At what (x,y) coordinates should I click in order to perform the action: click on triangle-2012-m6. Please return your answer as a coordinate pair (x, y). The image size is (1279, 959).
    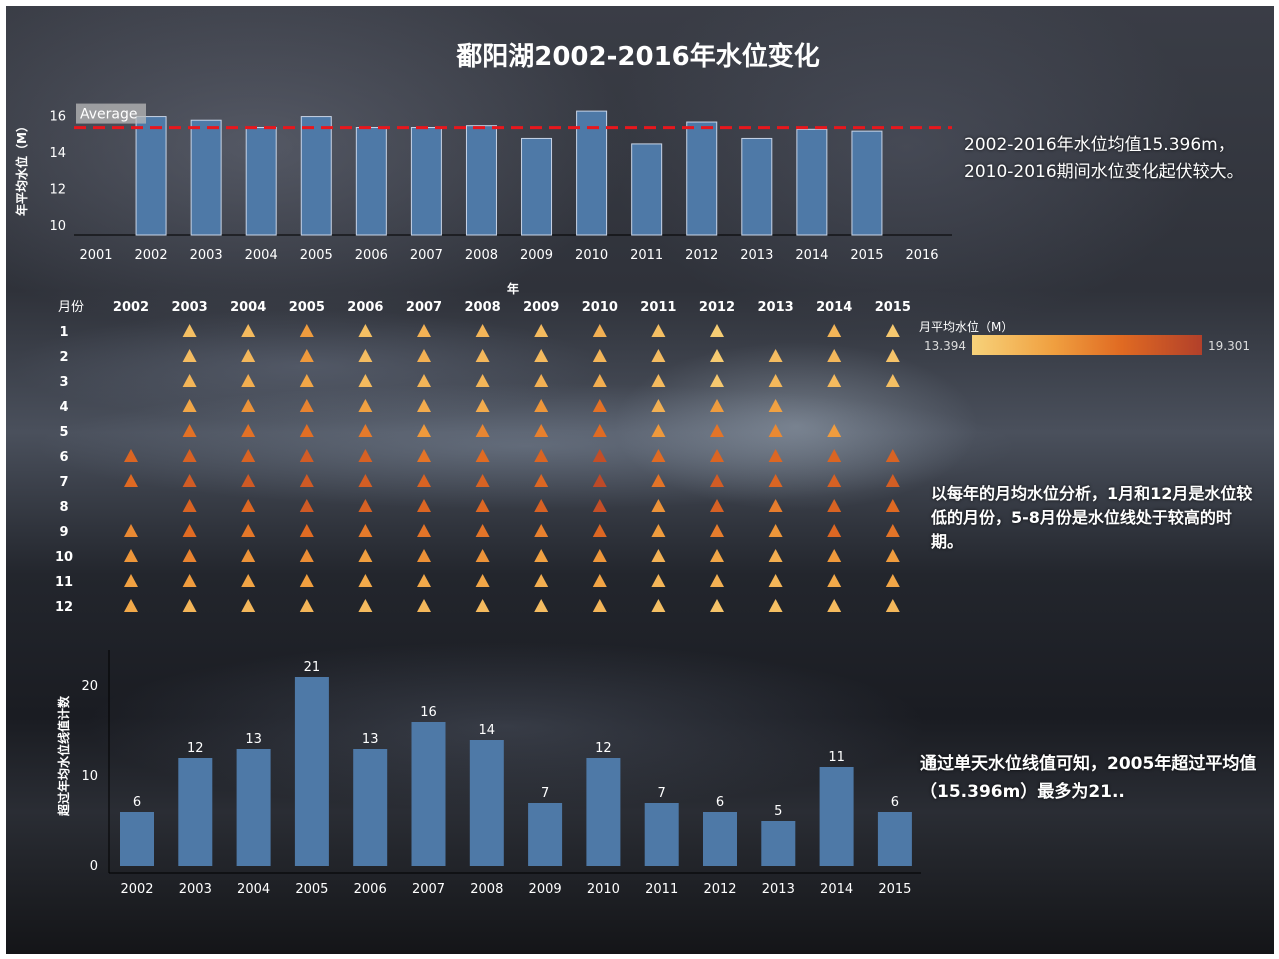
    Looking at the image, I should click on (717, 455).